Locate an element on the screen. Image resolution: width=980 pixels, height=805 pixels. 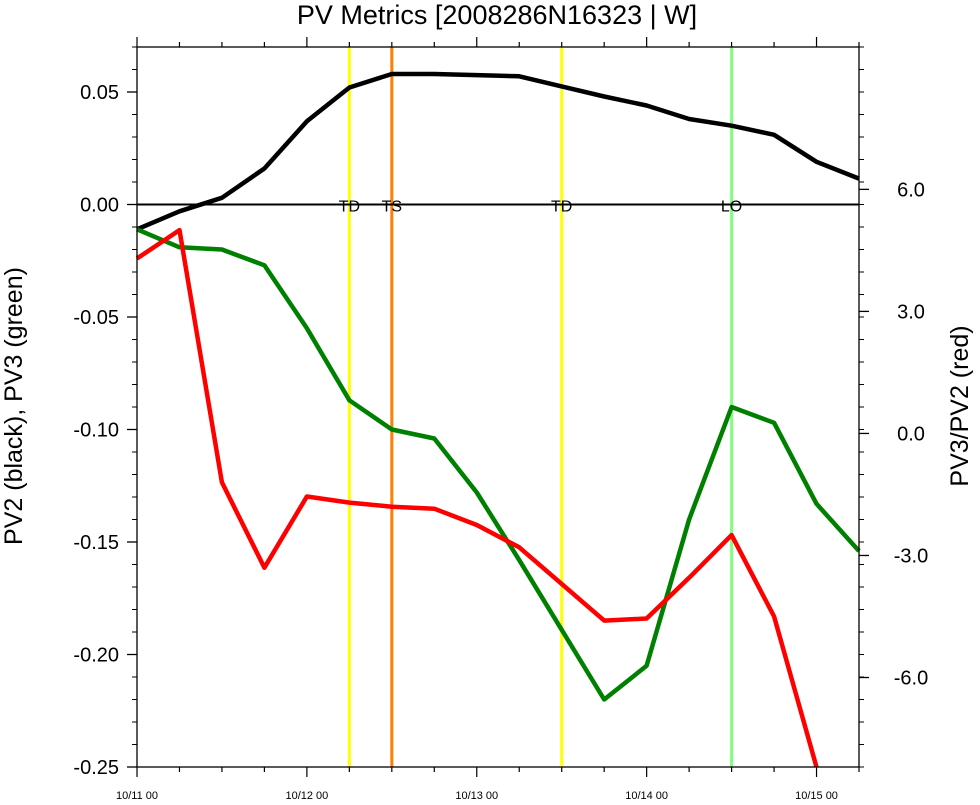
x-tick-label: 10/11 00 is located at coordinates (137, 796).